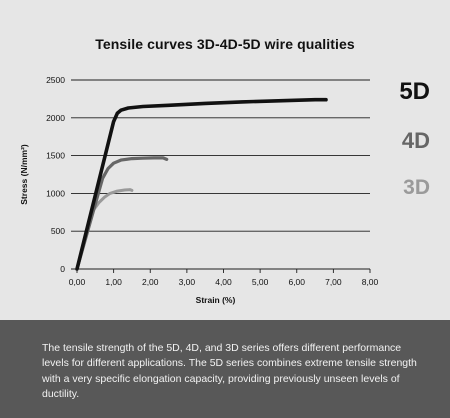  Describe the element at coordinates (223, 282) in the screenshot. I see `x-tick-label-4: 4,00` at that location.